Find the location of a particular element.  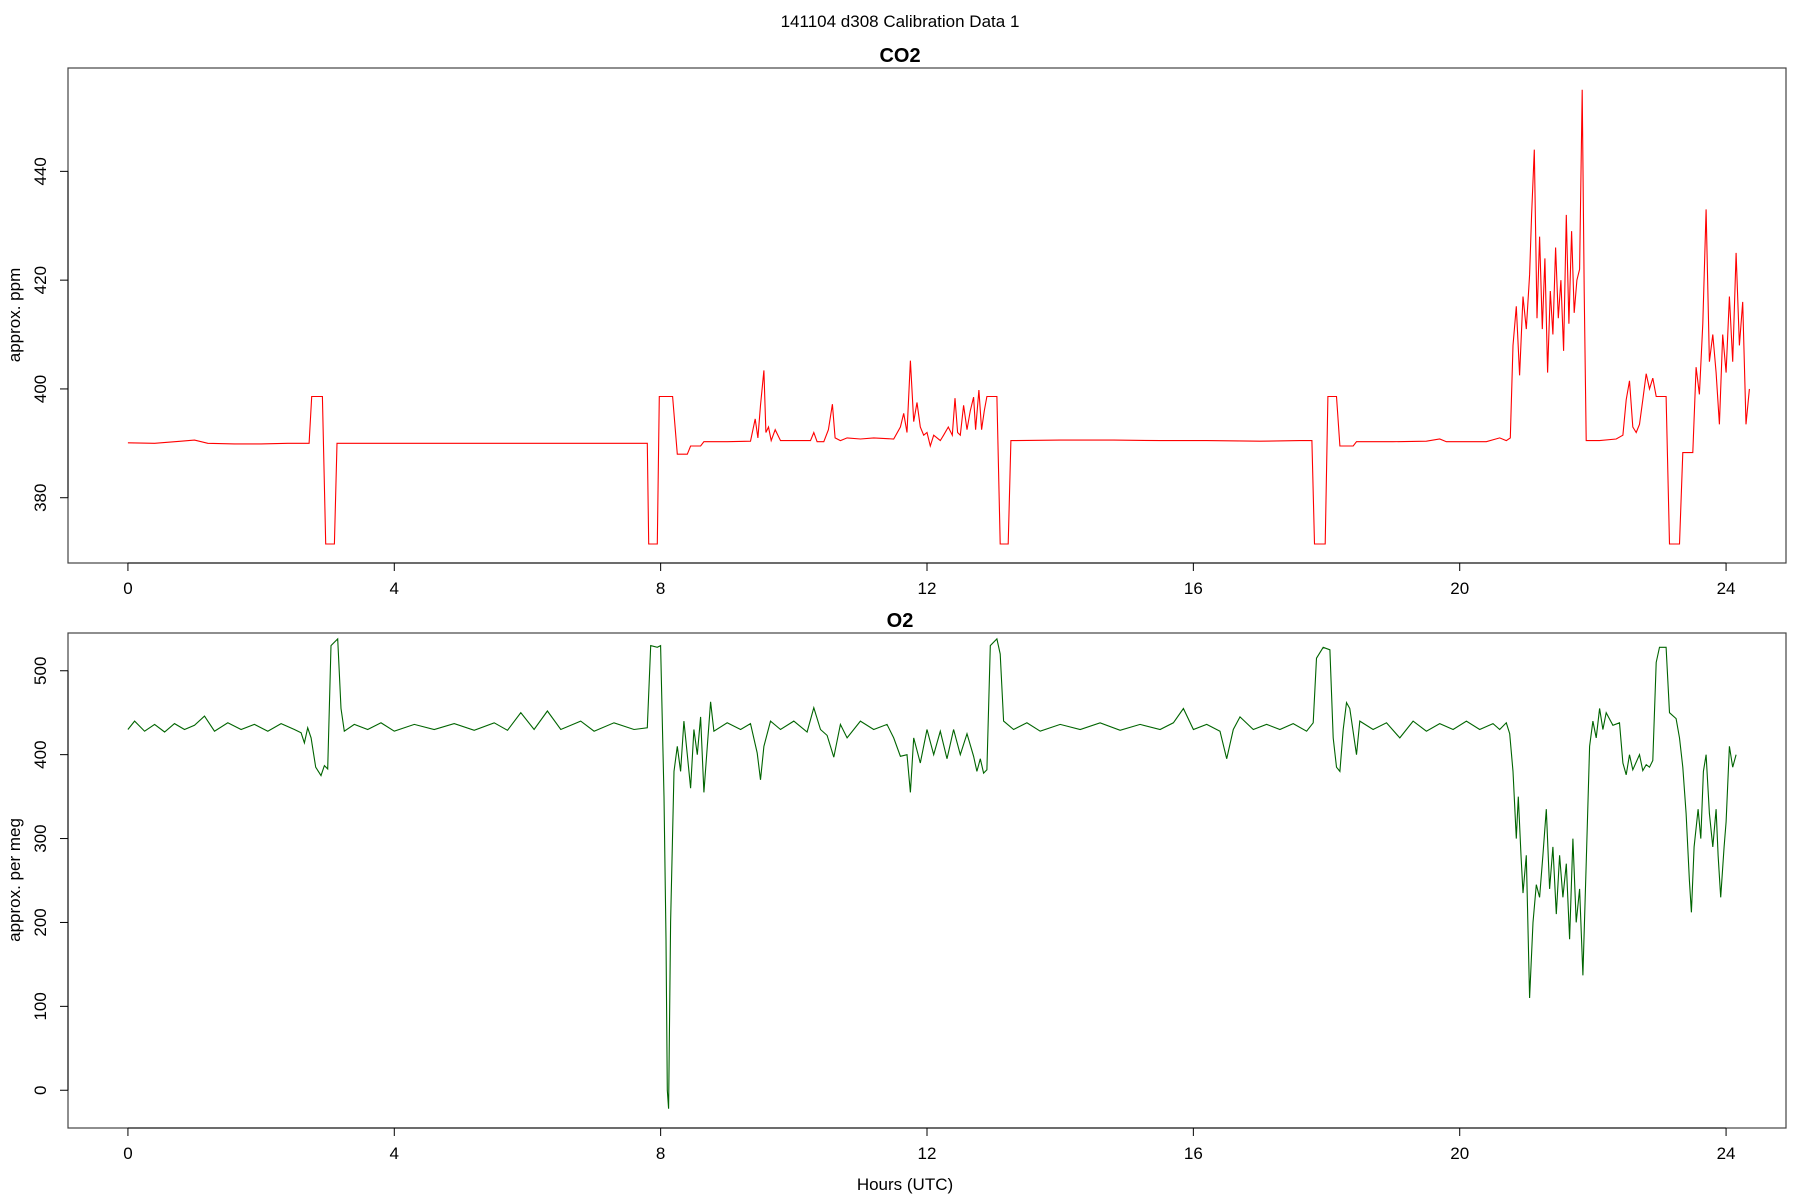

o2-x-tick-label: 20 is located at coordinates (1459, 1153).